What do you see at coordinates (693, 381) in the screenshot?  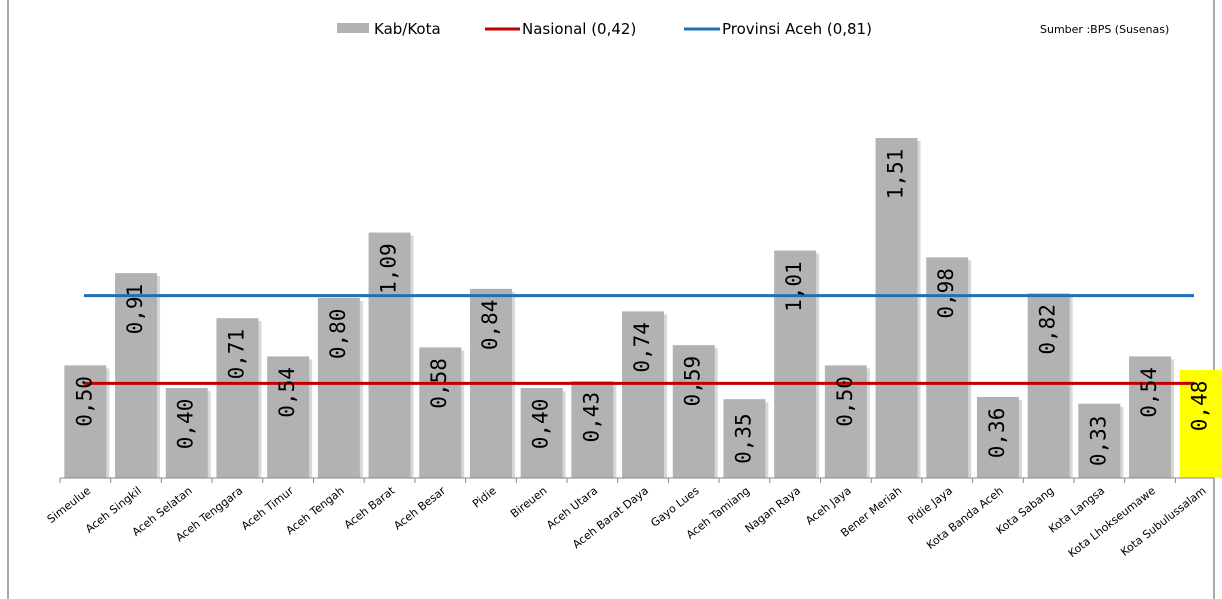 I see `data-label: 0,59` at bounding box center [693, 381].